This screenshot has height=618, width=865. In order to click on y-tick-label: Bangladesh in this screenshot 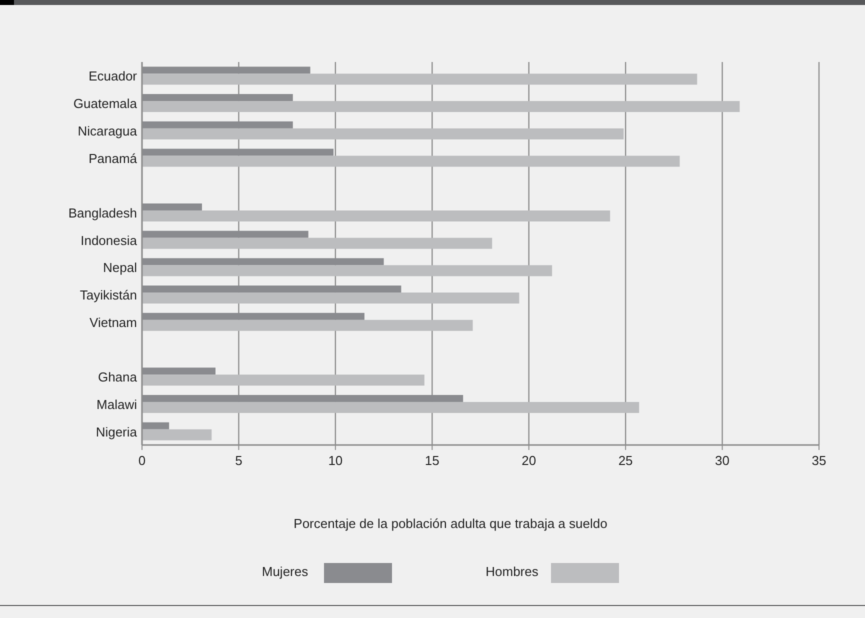, I will do `click(102, 212)`.